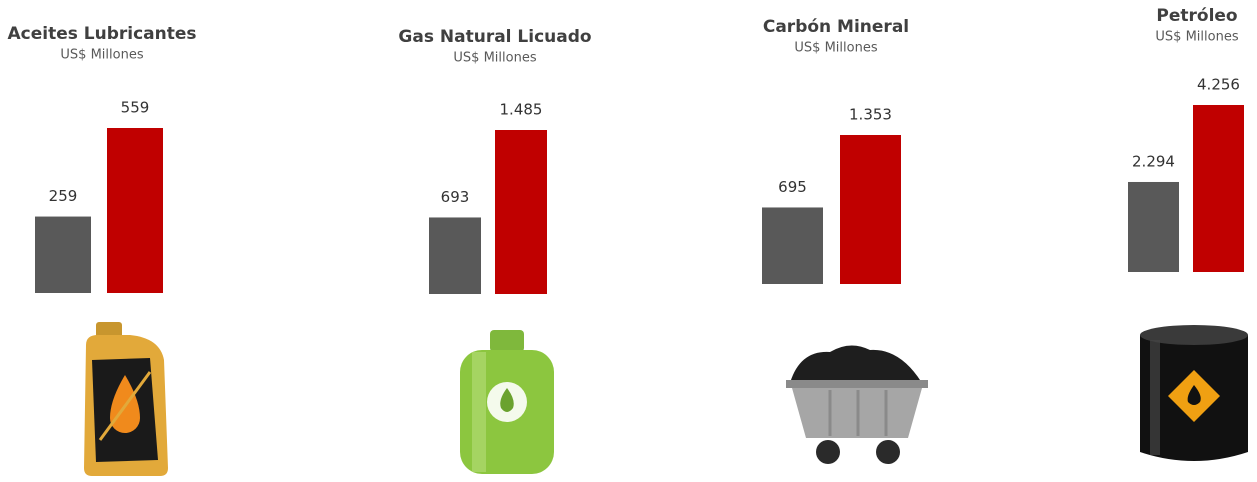  Describe the element at coordinates (126, 399) in the screenshot. I see `oil-bottle-icon` at that location.